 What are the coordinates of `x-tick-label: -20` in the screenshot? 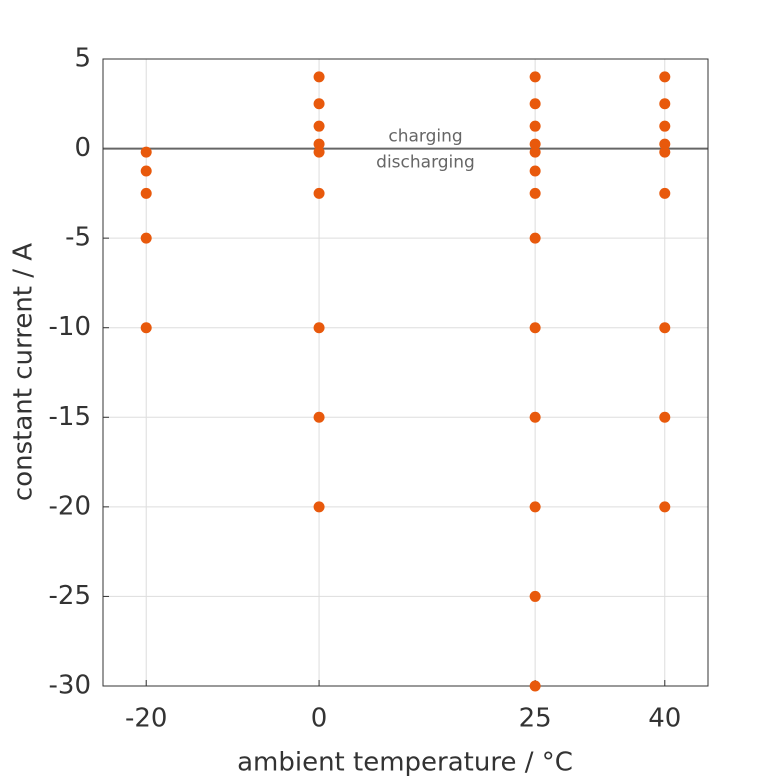 It's located at (146, 719).